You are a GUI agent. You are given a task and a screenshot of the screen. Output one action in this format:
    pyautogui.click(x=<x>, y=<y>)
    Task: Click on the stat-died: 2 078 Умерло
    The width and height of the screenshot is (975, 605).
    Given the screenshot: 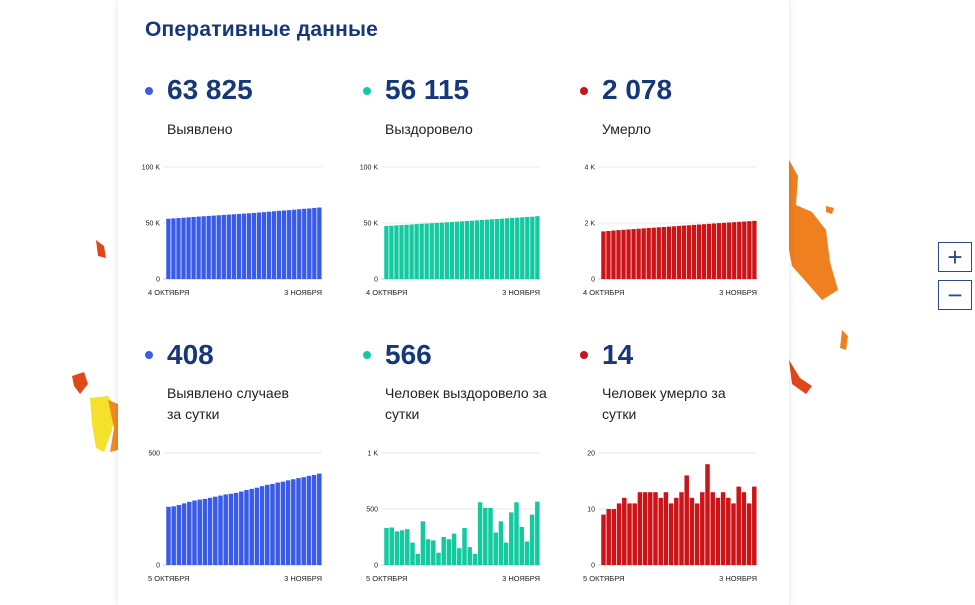 What is the action you would take?
    pyautogui.click(x=680, y=109)
    